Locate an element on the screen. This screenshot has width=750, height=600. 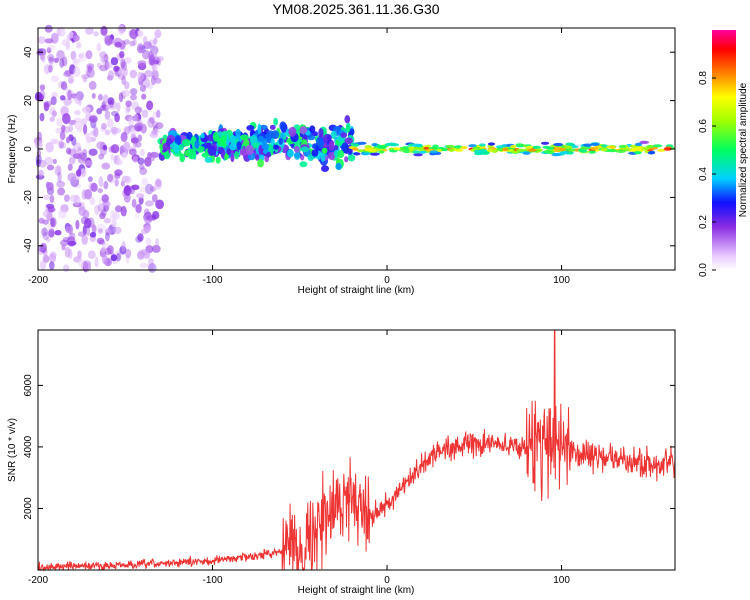
spectrogram-y-tick-label: 20 is located at coordinates (28, 101).